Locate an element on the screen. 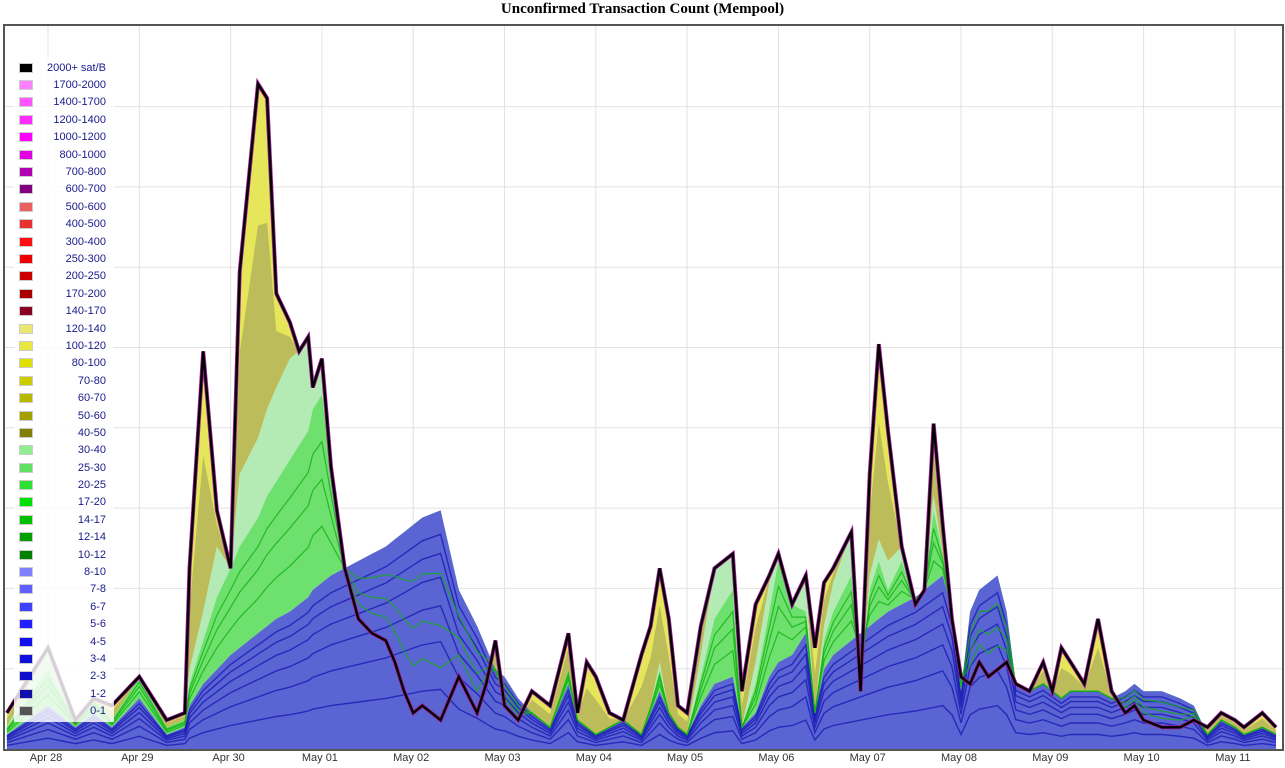 This screenshot has width=1285, height=768. legend-label: 8-10 is located at coordinates (94, 572).